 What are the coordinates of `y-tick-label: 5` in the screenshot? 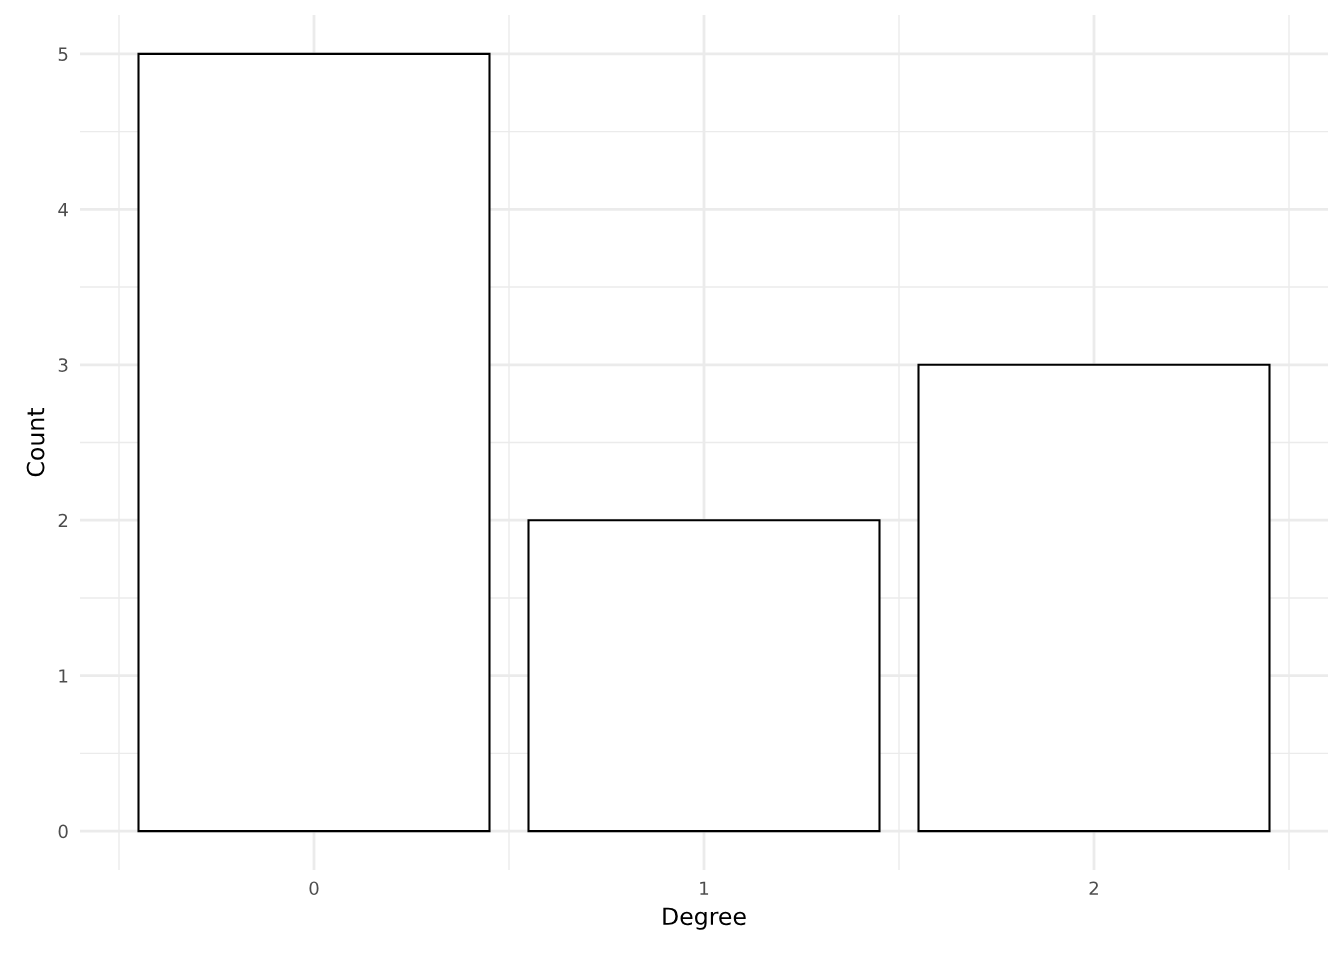 It's located at (63, 54).